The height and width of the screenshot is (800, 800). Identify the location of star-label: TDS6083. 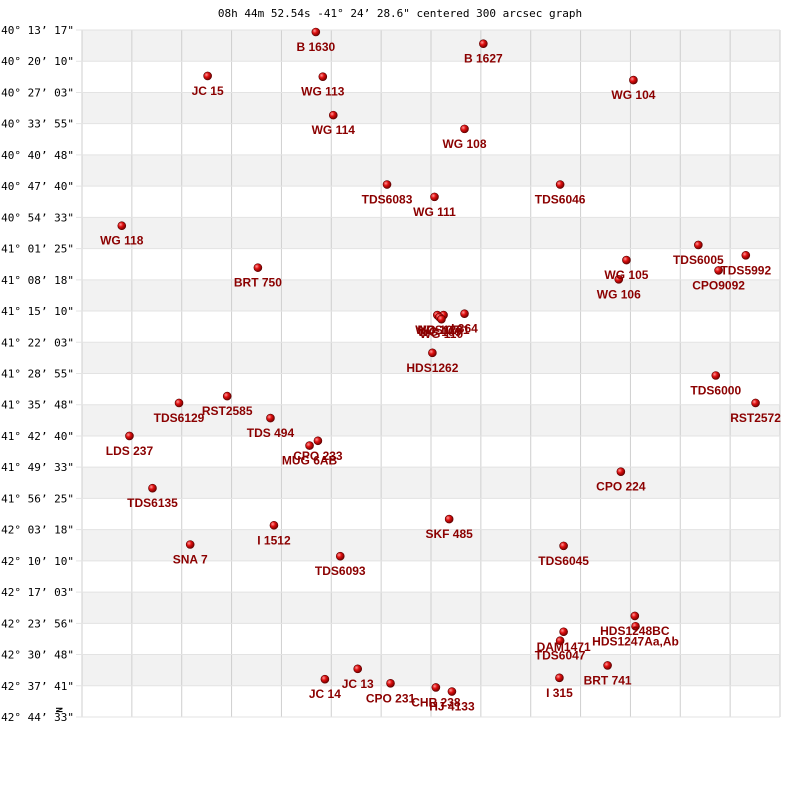
(387, 200).